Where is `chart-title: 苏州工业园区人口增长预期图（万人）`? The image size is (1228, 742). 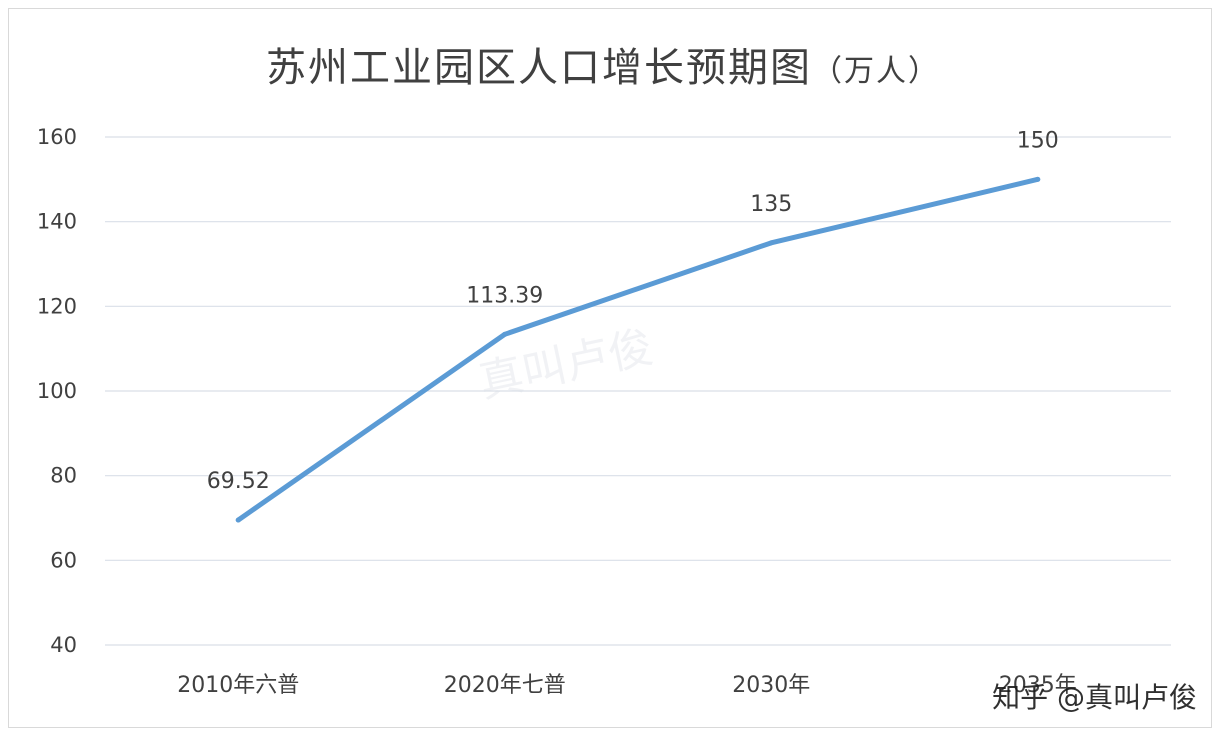
chart-title: 苏州工业园区人口增长预期图（万人） is located at coordinates (603, 68).